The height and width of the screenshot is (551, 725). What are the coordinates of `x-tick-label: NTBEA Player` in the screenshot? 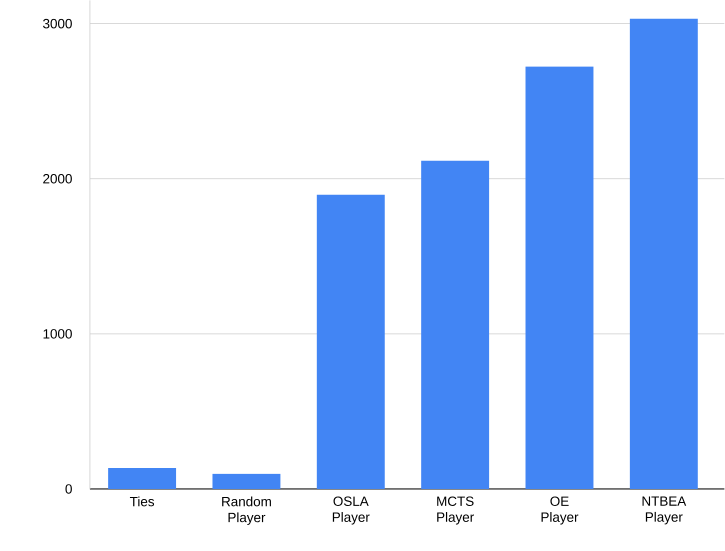 It's located at (664, 510).